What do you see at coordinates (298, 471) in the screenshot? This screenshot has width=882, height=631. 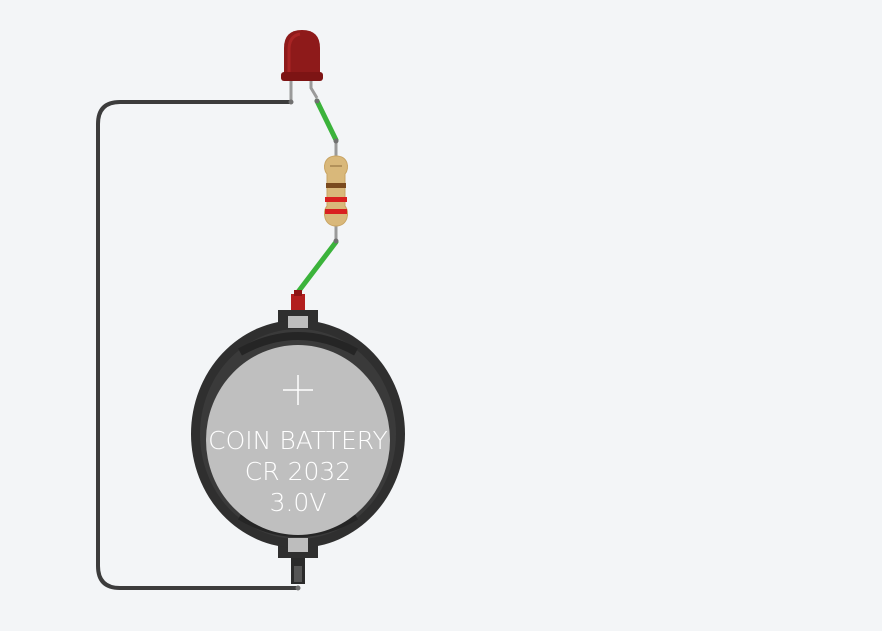 I see `battery-label-line2: CR 2032` at bounding box center [298, 471].